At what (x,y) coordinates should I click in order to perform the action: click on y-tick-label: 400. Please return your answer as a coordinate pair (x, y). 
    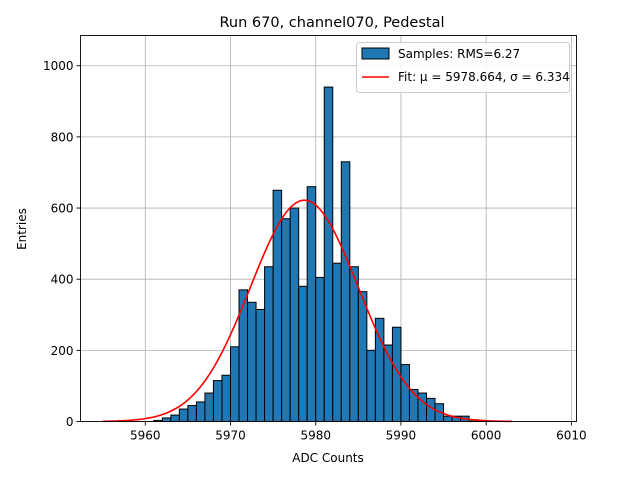
    Looking at the image, I should click on (62, 280).